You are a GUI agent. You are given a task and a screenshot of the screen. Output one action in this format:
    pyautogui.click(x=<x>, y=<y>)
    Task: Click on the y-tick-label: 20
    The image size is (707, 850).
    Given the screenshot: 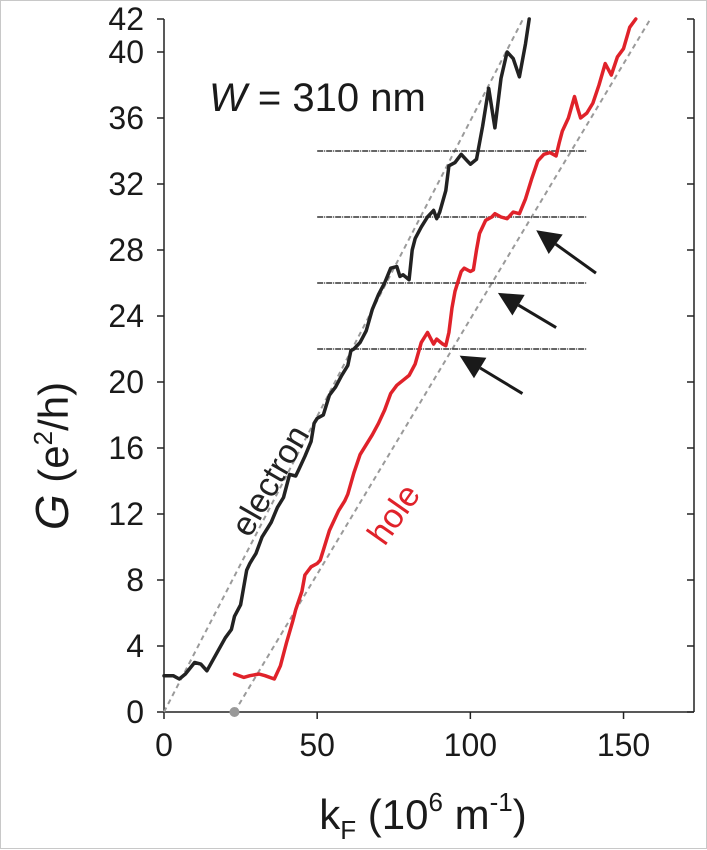 What is the action you would take?
    pyautogui.click(x=126, y=382)
    